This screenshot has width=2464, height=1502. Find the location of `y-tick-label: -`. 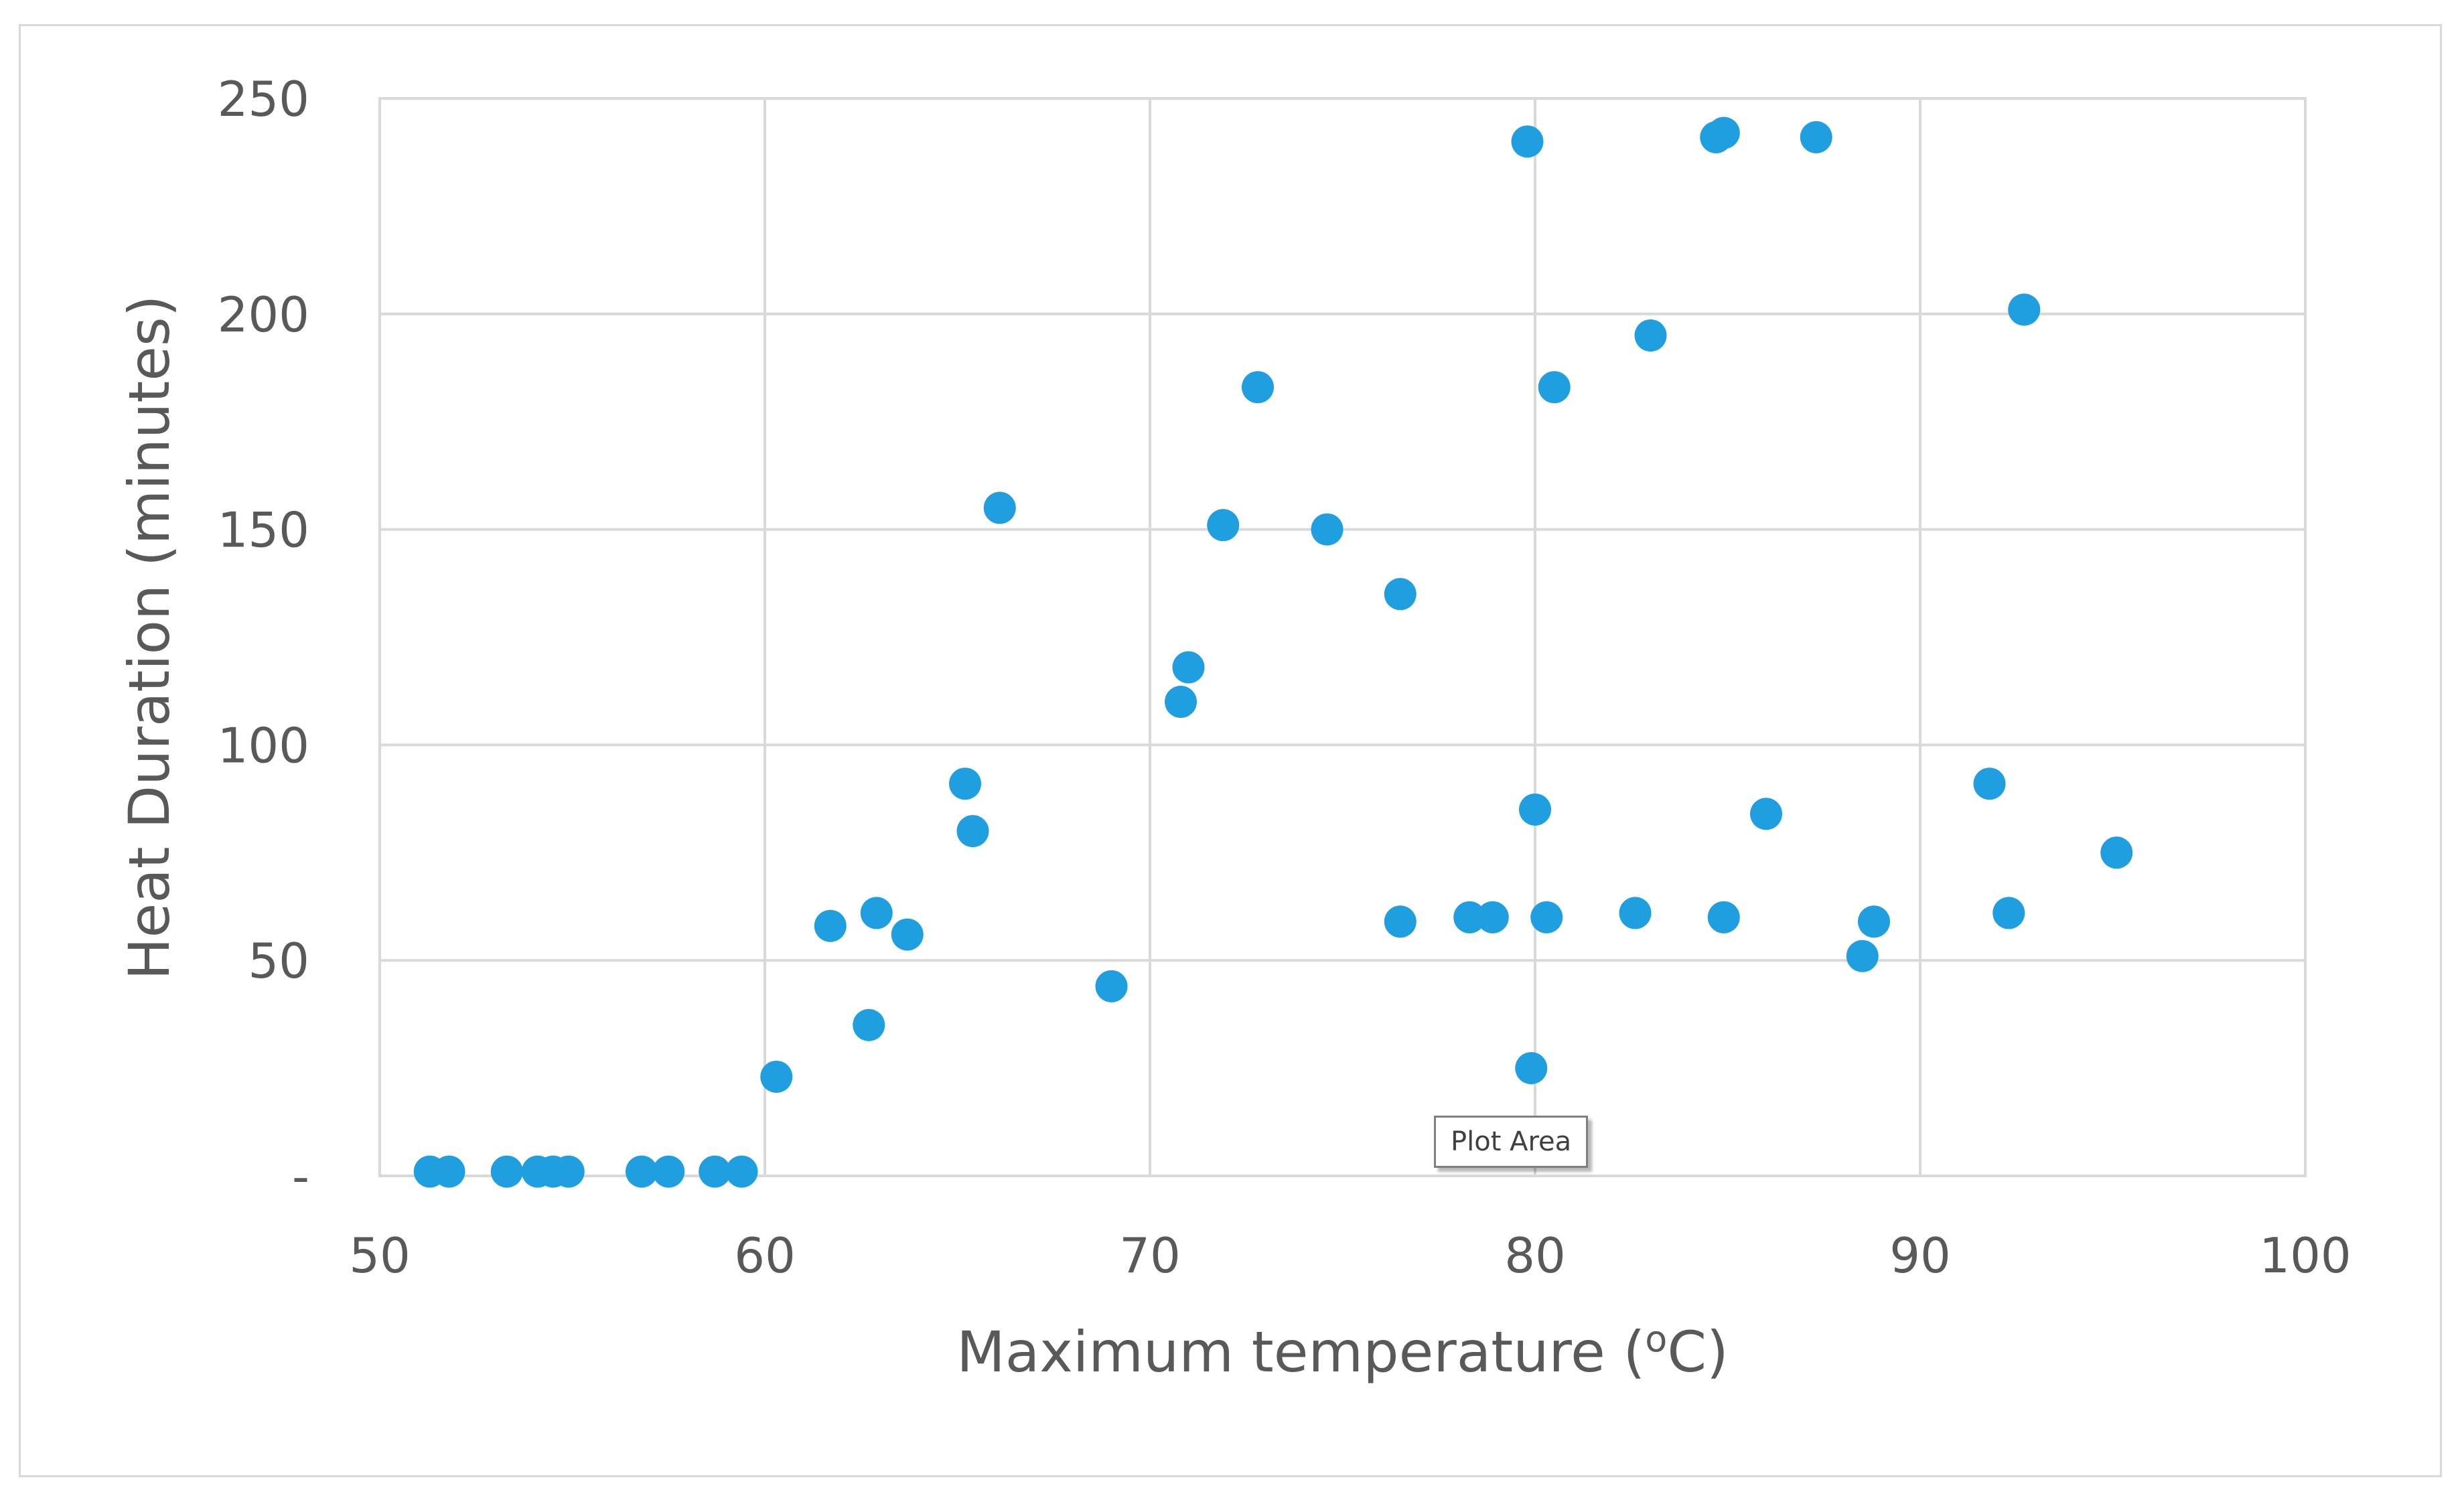

y-tick-label: - is located at coordinates (300, 1176).